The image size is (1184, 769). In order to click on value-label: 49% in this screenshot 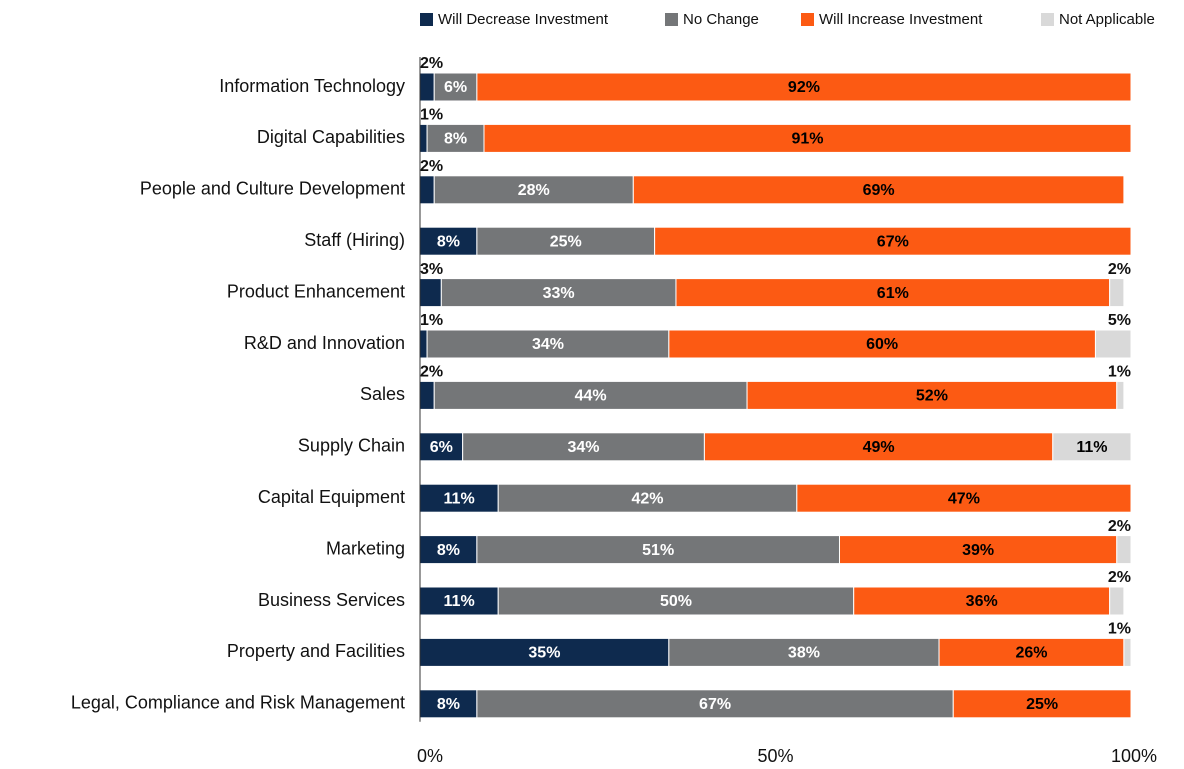, I will do `click(879, 447)`.